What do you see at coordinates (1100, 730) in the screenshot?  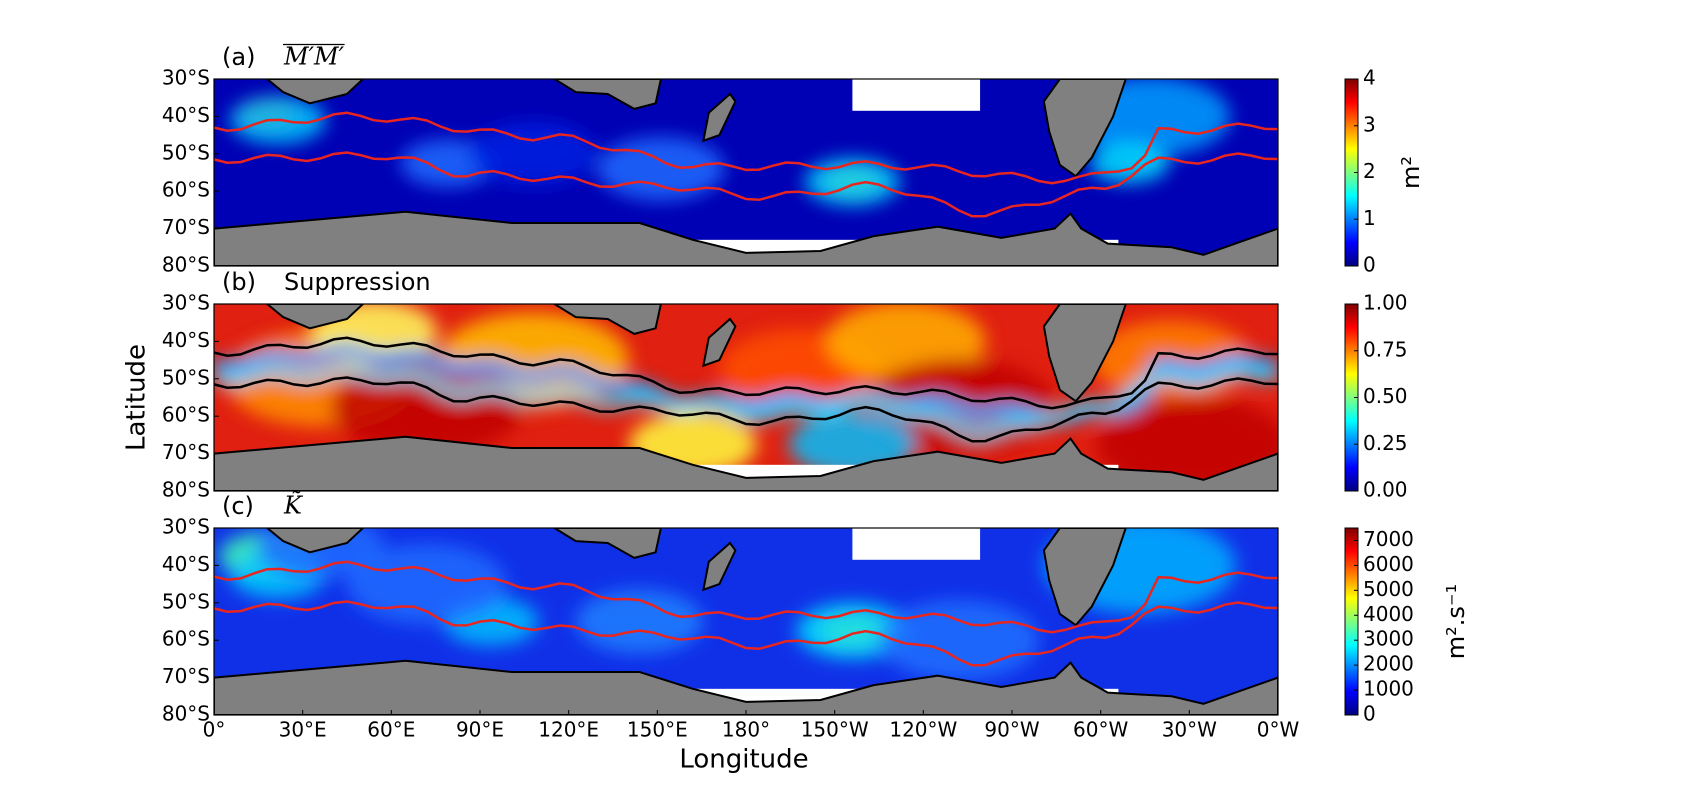 I see `x-tick-label: 60°W` at bounding box center [1100, 730].